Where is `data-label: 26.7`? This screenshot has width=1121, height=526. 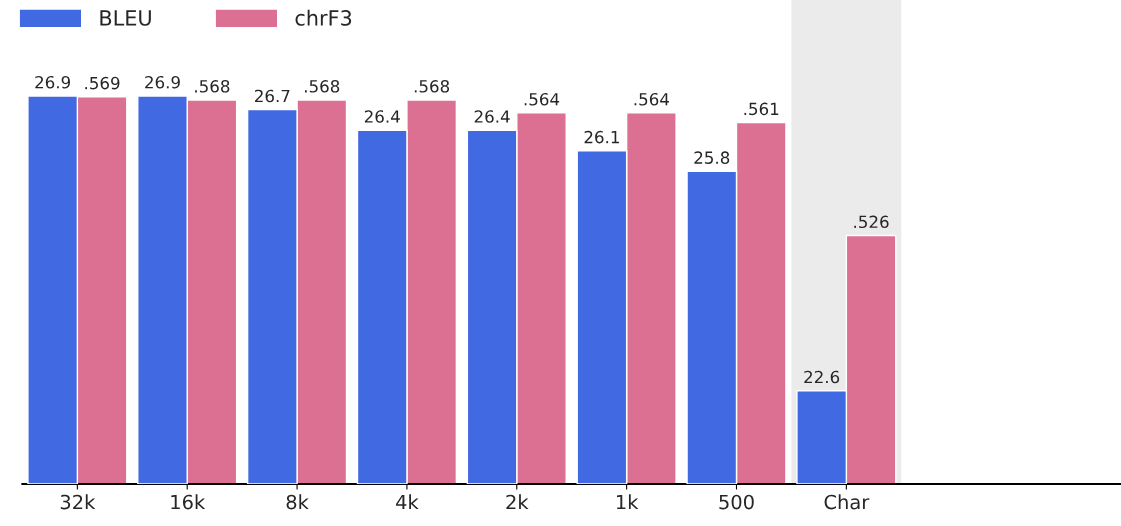
data-label: 26.7 is located at coordinates (272, 96).